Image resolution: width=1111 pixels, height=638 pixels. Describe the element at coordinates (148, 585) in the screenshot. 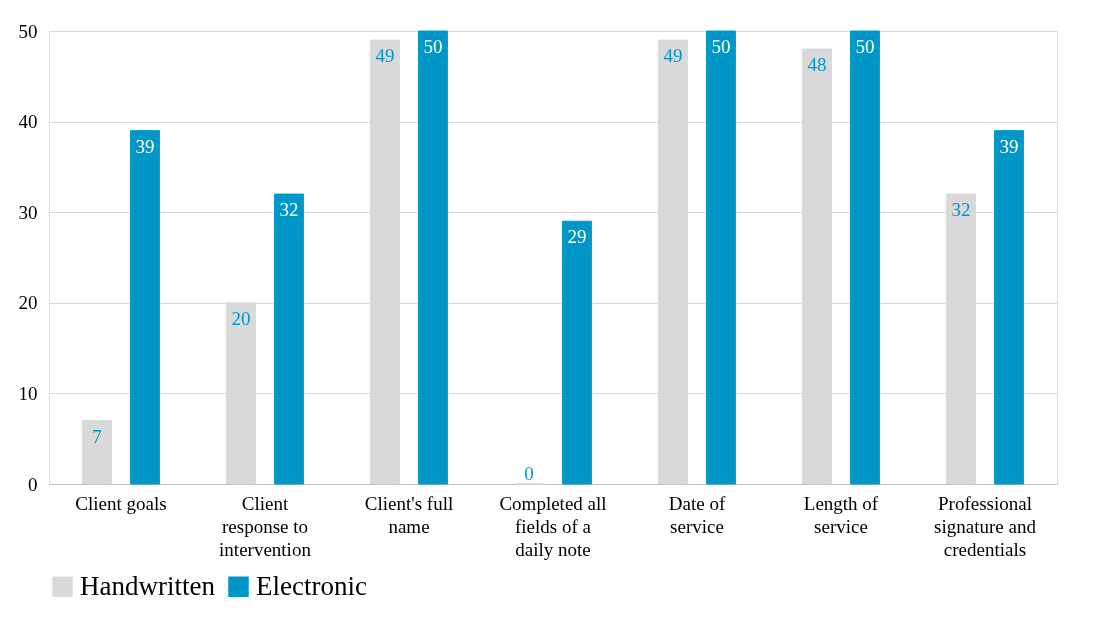

I see `legend-label: Handwritten` at that location.